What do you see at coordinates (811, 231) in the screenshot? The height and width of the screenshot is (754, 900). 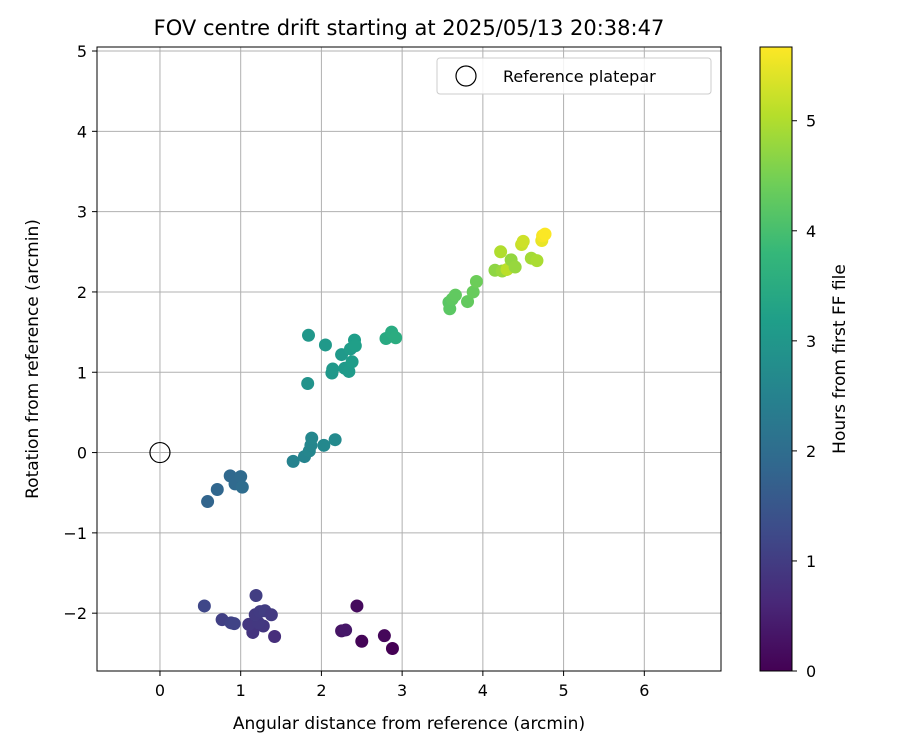 I see `colorbar-tick-label: 4` at bounding box center [811, 231].